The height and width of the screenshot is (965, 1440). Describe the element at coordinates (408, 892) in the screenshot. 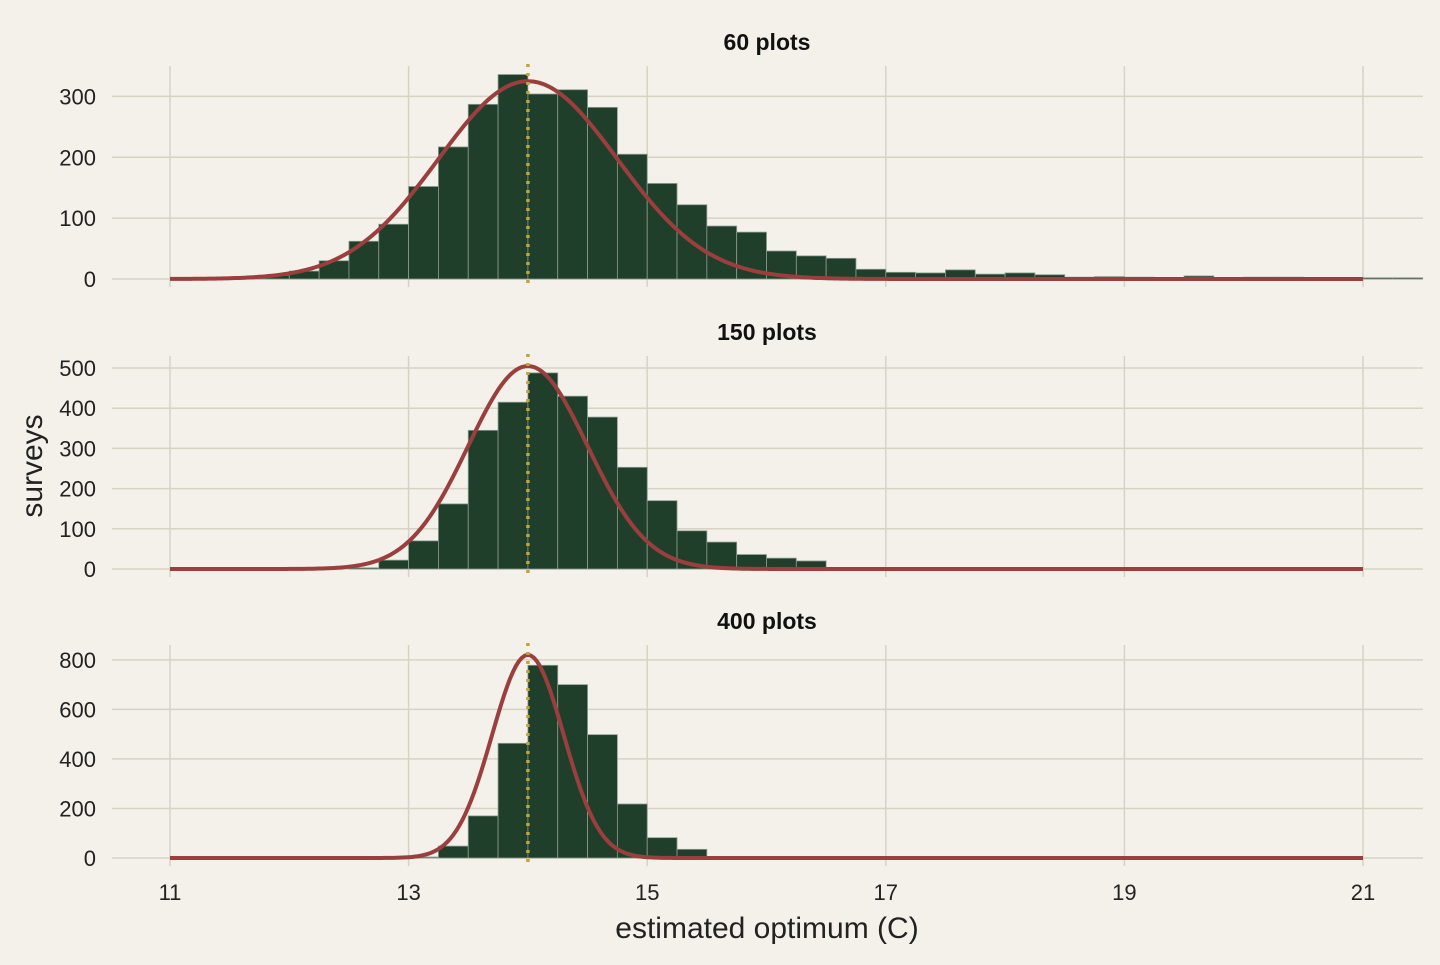

I see `x-tick-label: 13` at that location.